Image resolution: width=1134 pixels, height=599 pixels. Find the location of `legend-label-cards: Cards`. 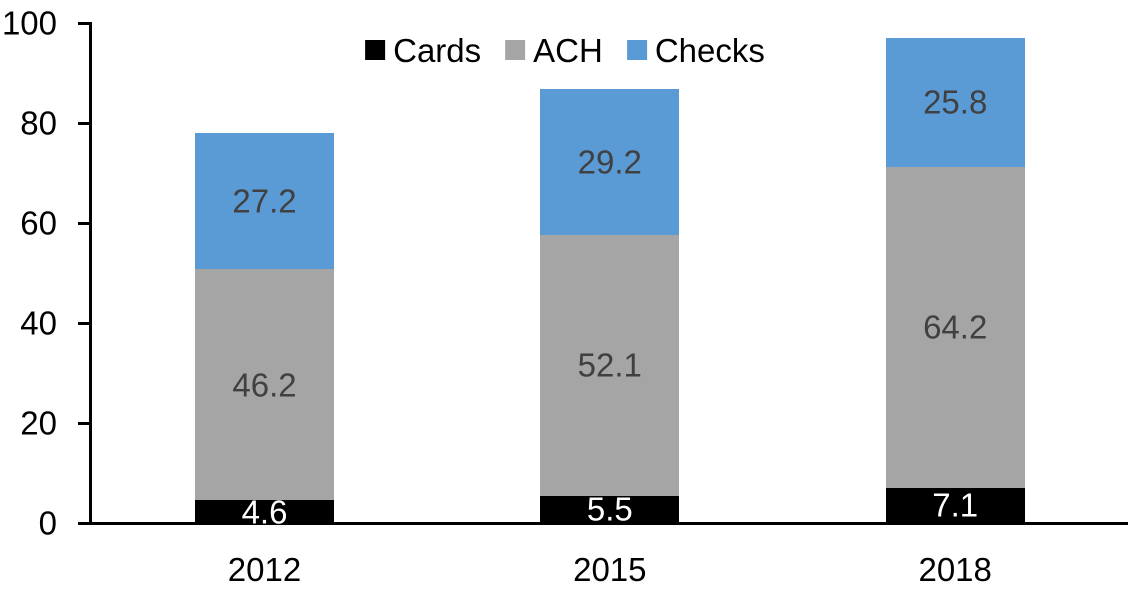

legend-label-cards: Cards is located at coordinates (437, 50).